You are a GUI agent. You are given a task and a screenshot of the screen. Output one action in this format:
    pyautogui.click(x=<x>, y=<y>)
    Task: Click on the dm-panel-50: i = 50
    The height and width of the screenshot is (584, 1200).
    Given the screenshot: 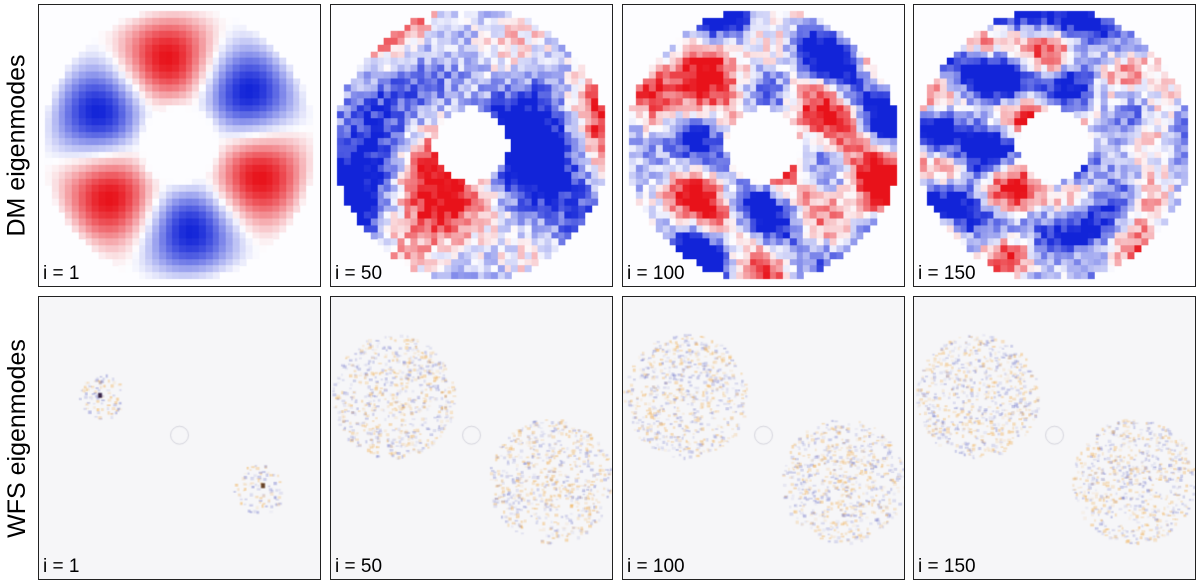 What is the action you would take?
    pyautogui.click(x=471, y=145)
    